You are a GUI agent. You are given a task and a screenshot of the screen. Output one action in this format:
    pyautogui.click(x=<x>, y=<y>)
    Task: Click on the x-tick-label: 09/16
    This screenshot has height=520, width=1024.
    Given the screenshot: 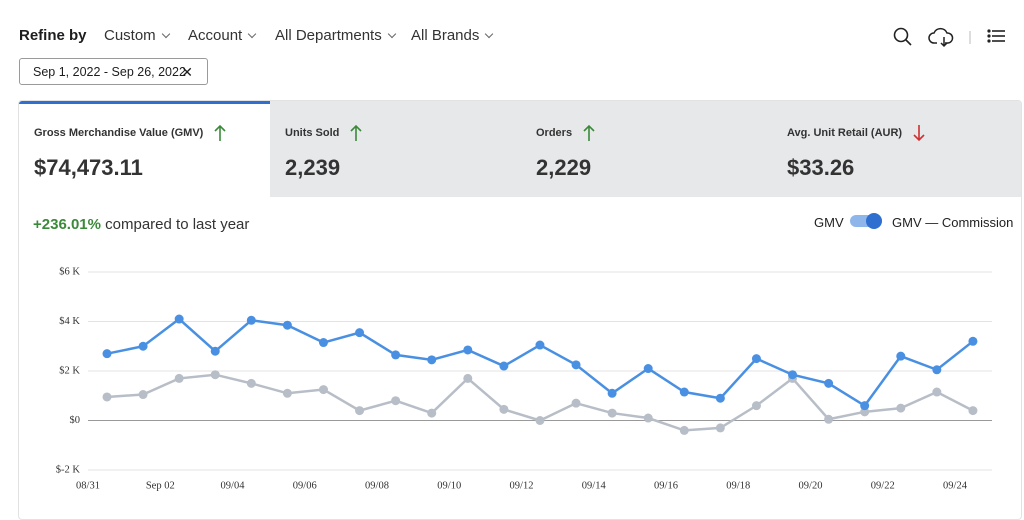 What is the action you would take?
    pyautogui.click(x=666, y=485)
    